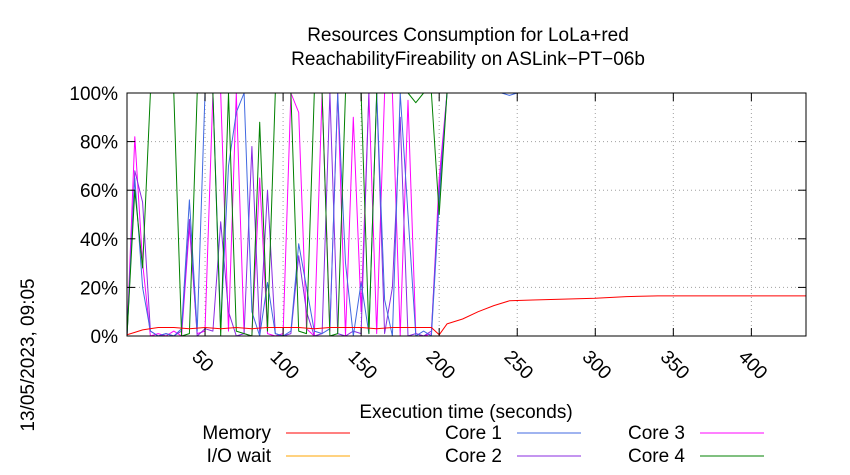 Image resolution: width=850 pixels, height=475 pixels. What do you see at coordinates (674, 365) in the screenshot?
I see `x-tick-label: 350` at bounding box center [674, 365].